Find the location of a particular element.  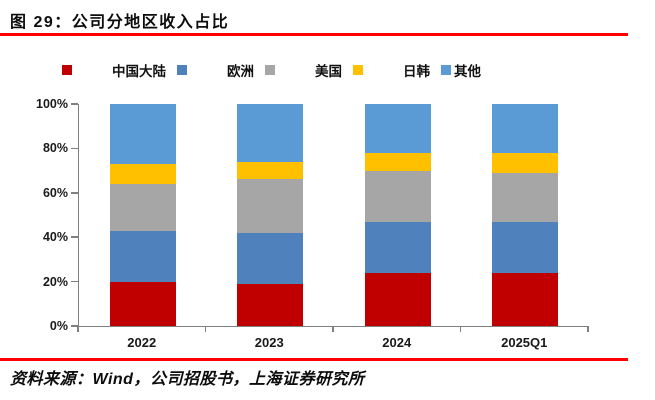

y-tick-label: 60% is located at coordinates (55, 192).